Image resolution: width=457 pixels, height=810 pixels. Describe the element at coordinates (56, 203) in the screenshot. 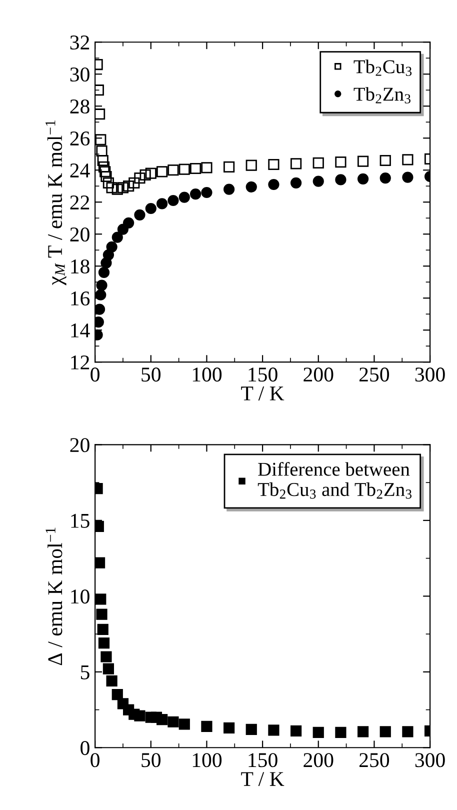

I see `y-axis-title: χ$_{M}$ T / emu K mol$^{−1}$` at that location.